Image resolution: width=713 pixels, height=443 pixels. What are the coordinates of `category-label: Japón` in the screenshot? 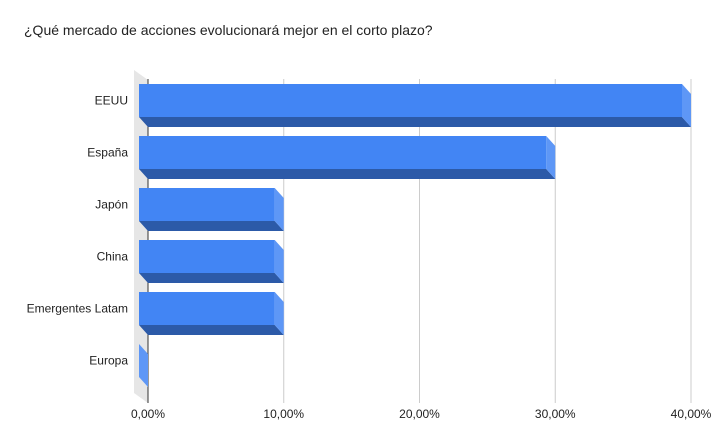 It's located at (111, 205).